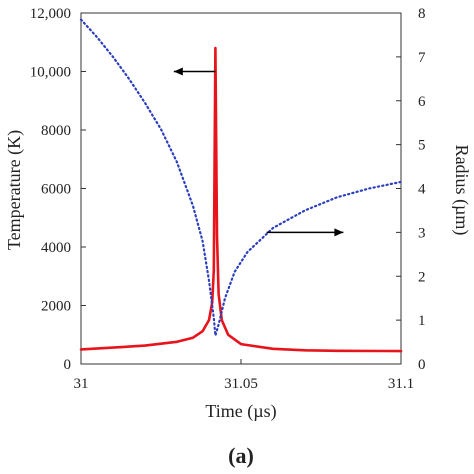 The height and width of the screenshot is (474, 474). Describe the element at coordinates (81, 384) in the screenshot. I see `x-tick-label: 31` at that location.